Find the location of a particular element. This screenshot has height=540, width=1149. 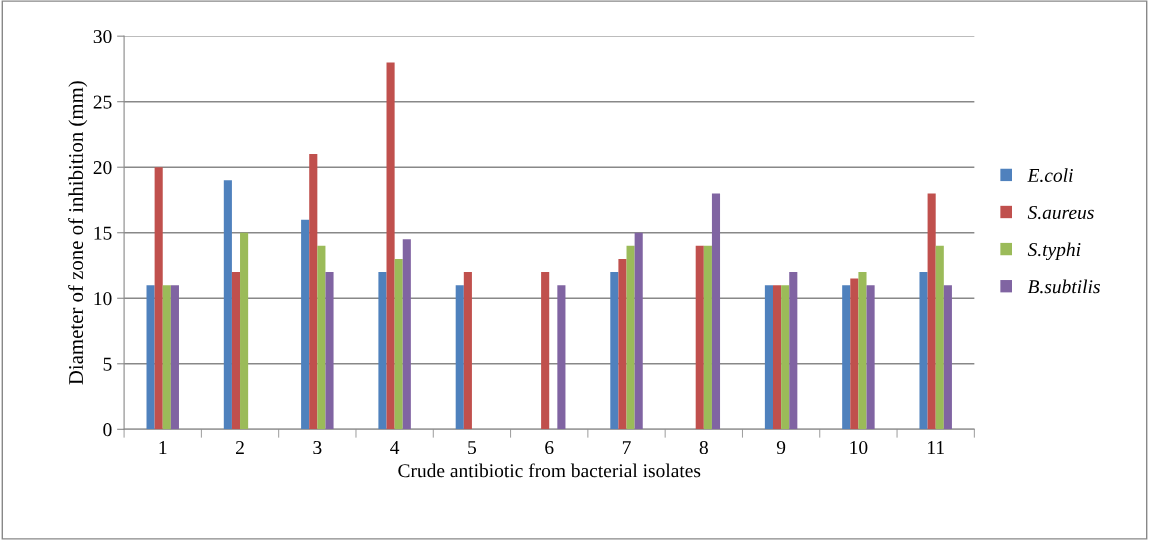

x-tick-label: 11 is located at coordinates (936, 447).